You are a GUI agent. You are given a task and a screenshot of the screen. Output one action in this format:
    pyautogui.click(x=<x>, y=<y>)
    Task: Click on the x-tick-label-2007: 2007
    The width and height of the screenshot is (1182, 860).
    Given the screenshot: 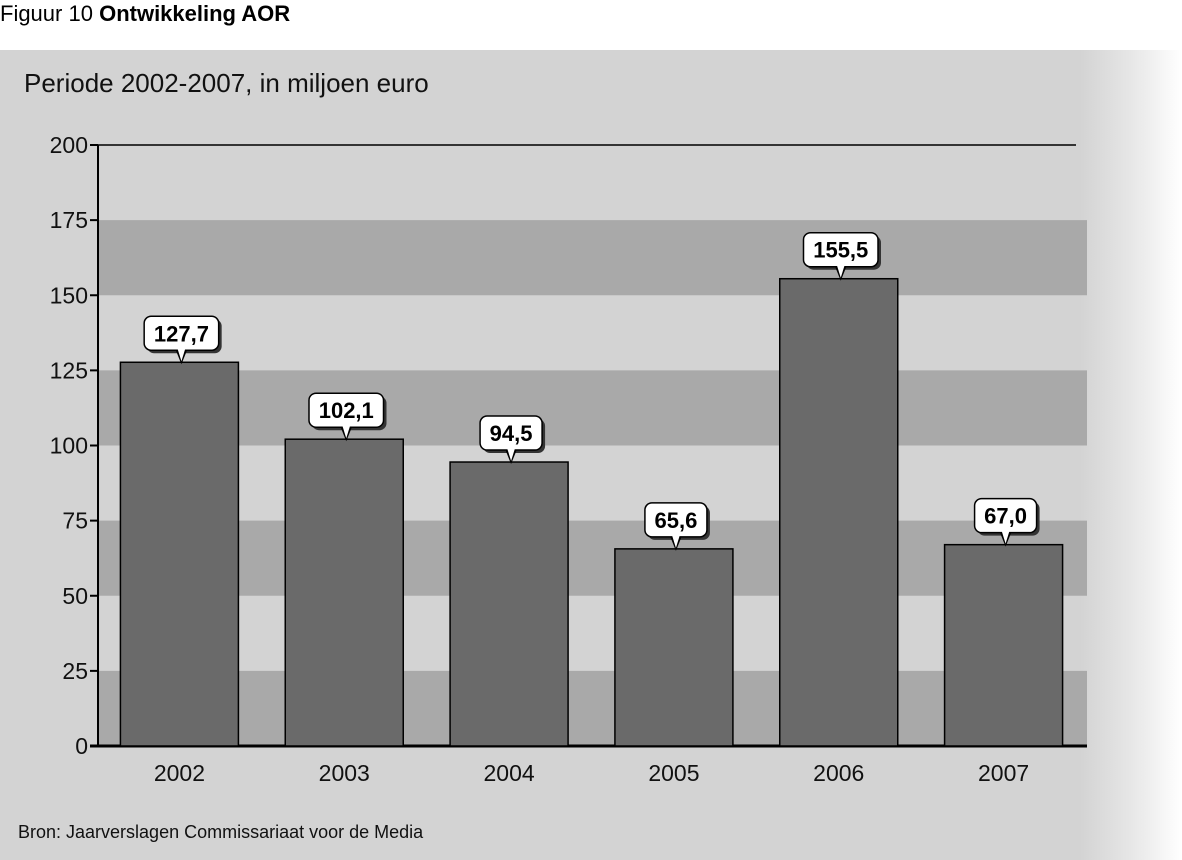 What is the action you would take?
    pyautogui.click(x=1003, y=773)
    